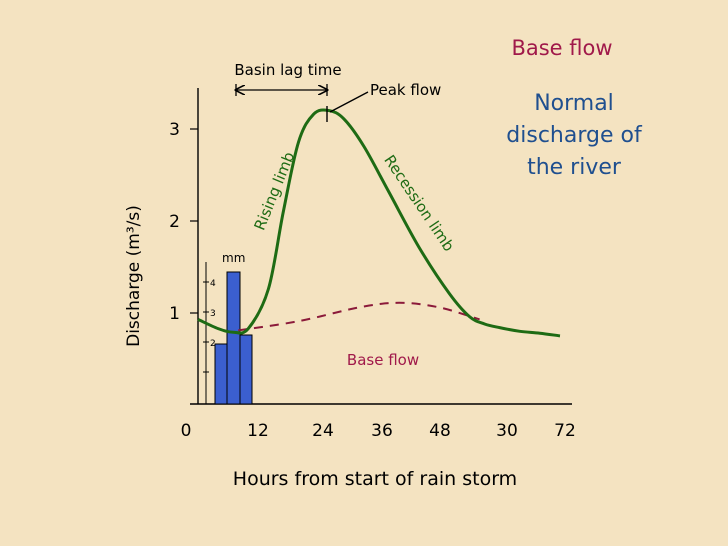 The width and height of the screenshot is (728, 546). I want to click on peak-flow-label: Peak flow, so click(405, 90).